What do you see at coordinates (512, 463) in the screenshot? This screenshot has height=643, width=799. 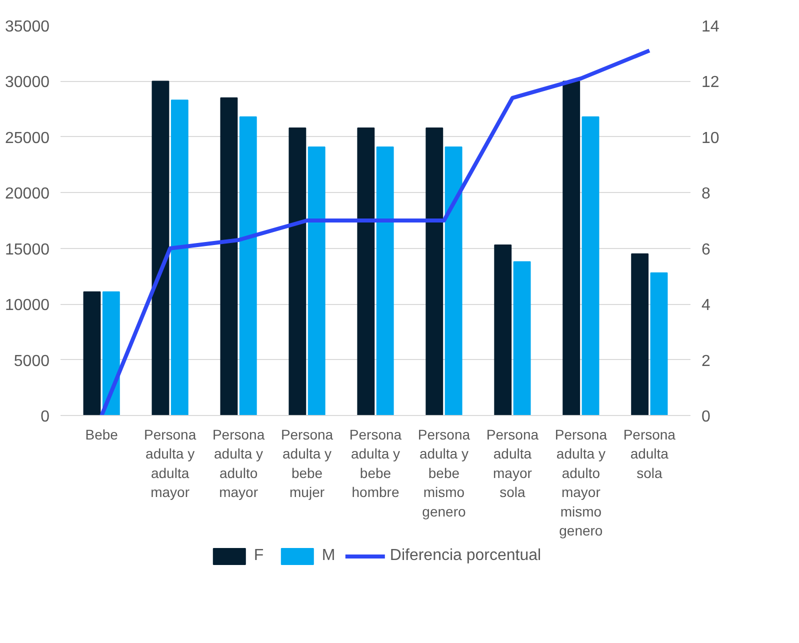 I see `x-tick-label: Persona adulta mayor sola` at bounding box center [512, 463].